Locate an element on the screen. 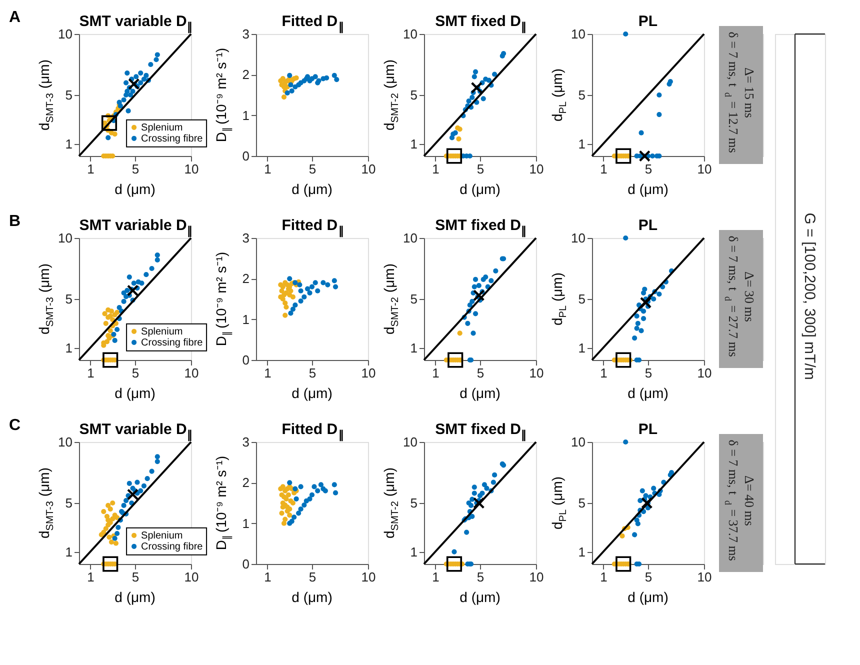 The image size is (860, 665). text: δ = 7 ms, td = 27.7 ms is located at coordinates (731, 296).